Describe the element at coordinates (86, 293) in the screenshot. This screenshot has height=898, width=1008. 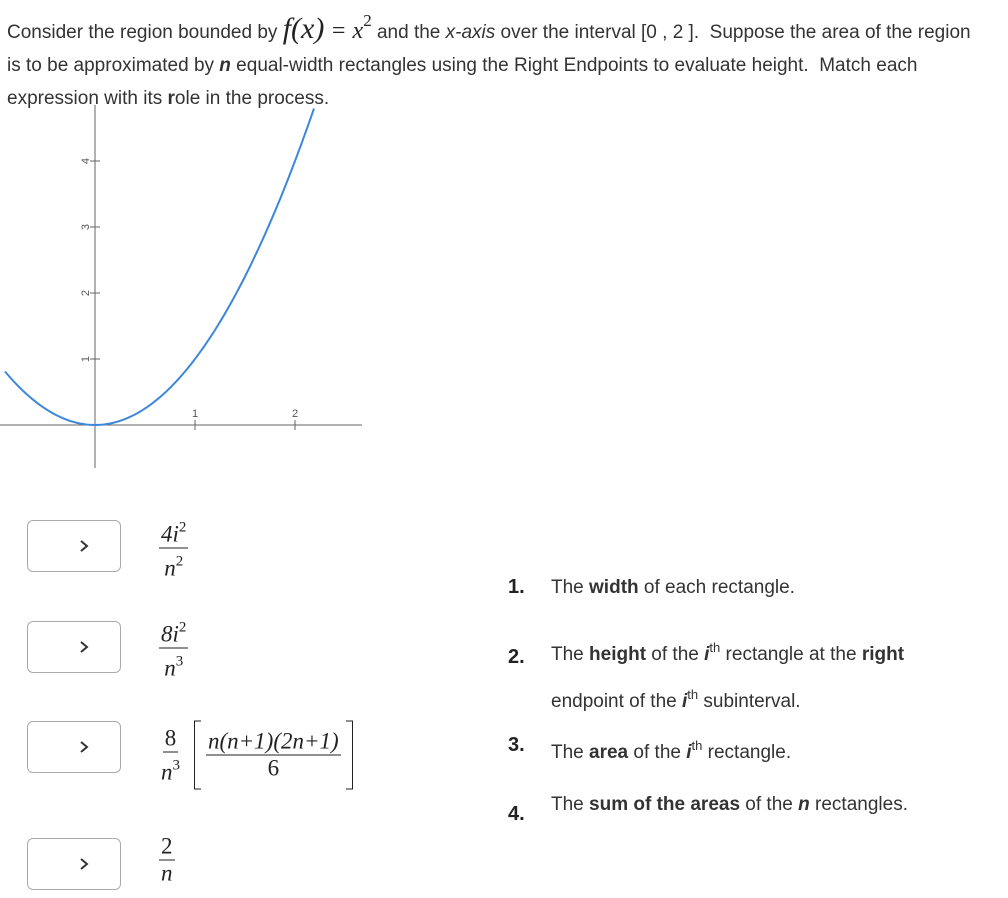
I see `y-tick-label: 2` at that location.